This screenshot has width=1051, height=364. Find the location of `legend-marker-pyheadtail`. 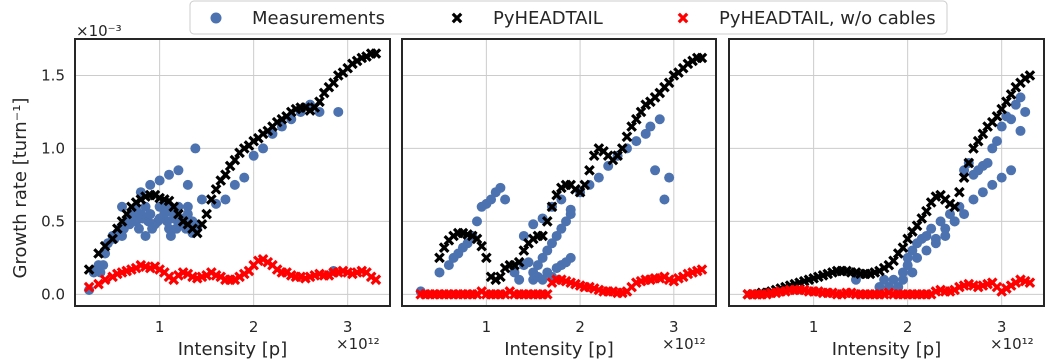

legend-marker-pyheadtail is located at coordinates (457, 18).